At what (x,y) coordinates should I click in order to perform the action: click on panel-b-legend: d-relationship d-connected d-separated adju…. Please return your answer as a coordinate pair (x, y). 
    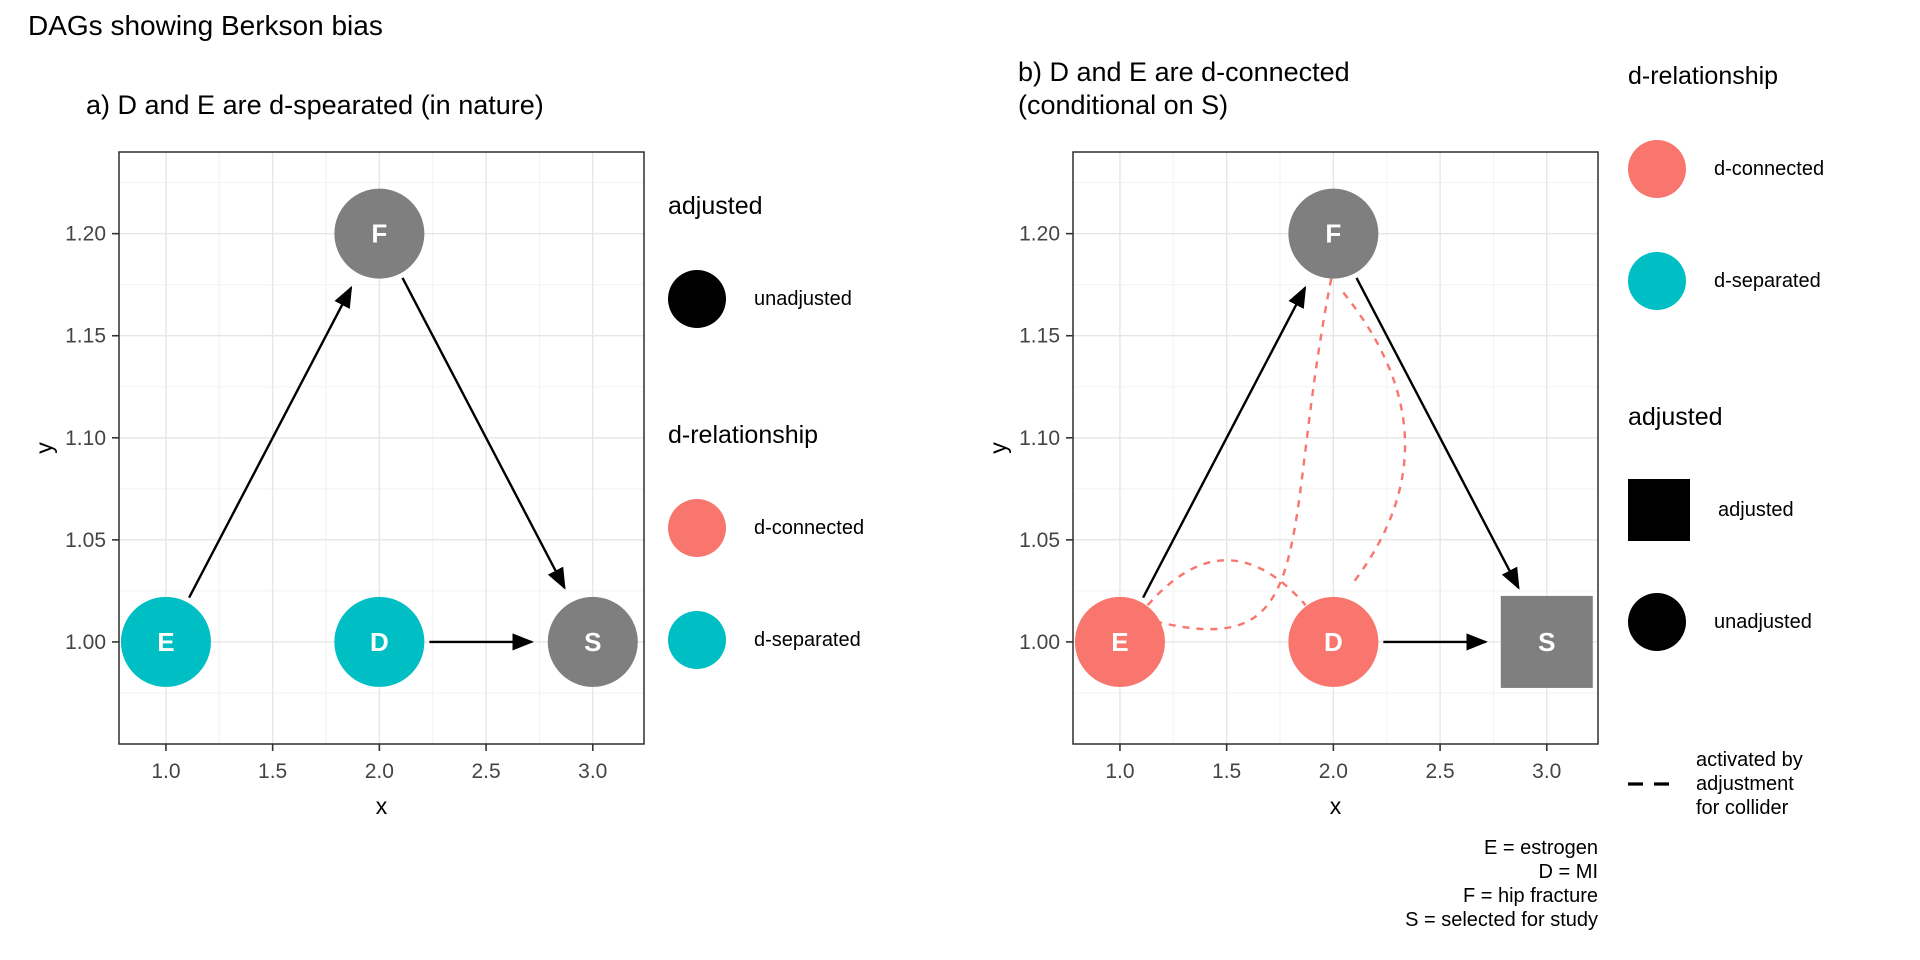
    Looking at the image, I should click on (1726, 443).